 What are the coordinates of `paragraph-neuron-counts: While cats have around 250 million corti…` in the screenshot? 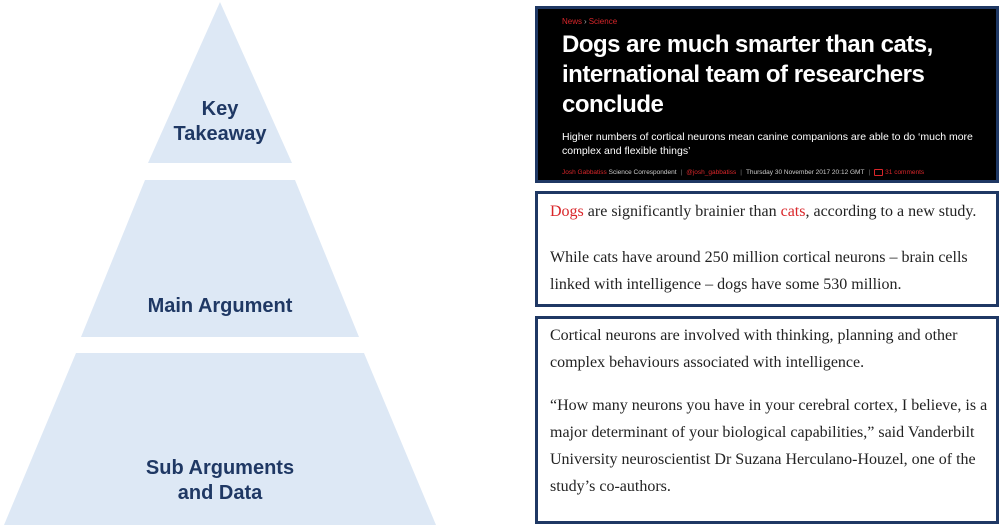 It's located at (759, 271).